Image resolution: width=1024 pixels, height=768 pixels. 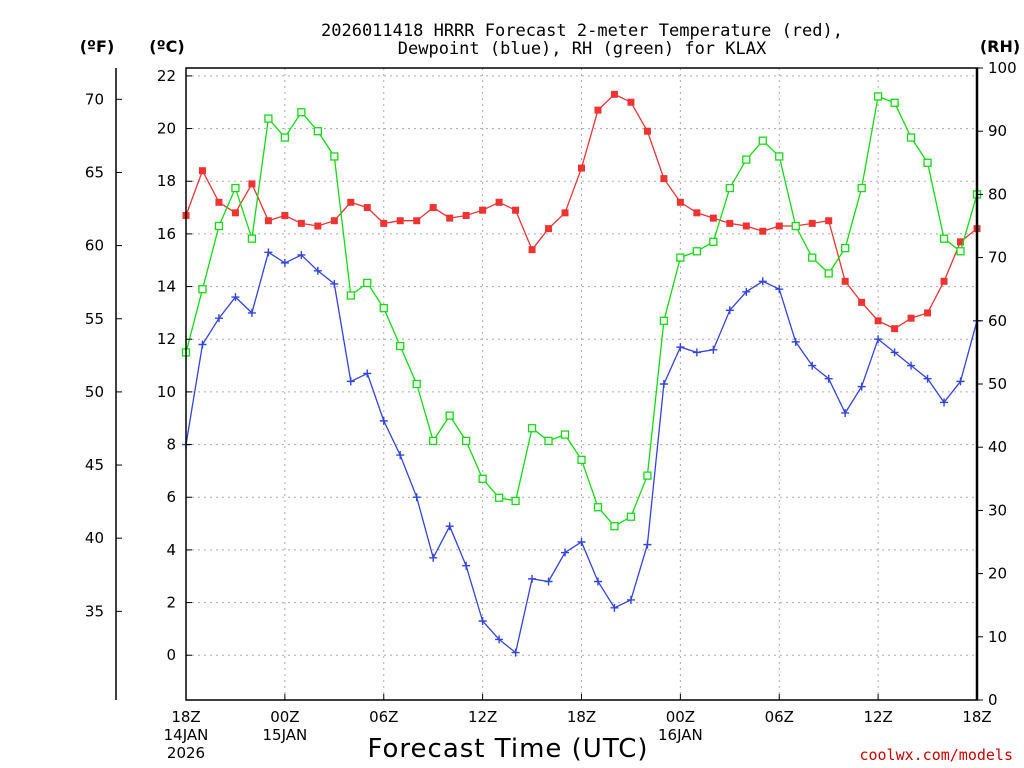 What do you see at coordinates (94, 319) in the screenshot?
I see `fahrenheit-tick-label: 55` at bounding box center [94, 319].